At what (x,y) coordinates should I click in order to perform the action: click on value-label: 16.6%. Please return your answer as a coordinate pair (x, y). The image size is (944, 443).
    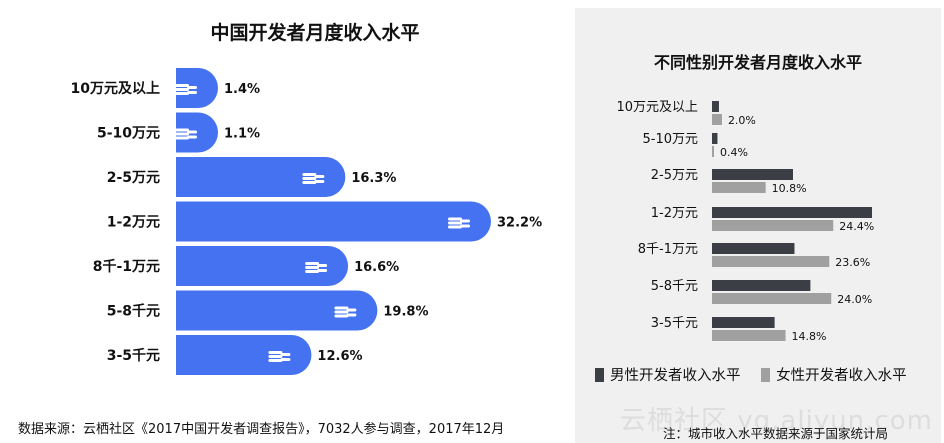
    Looking at the image, I should click on (376, 267).